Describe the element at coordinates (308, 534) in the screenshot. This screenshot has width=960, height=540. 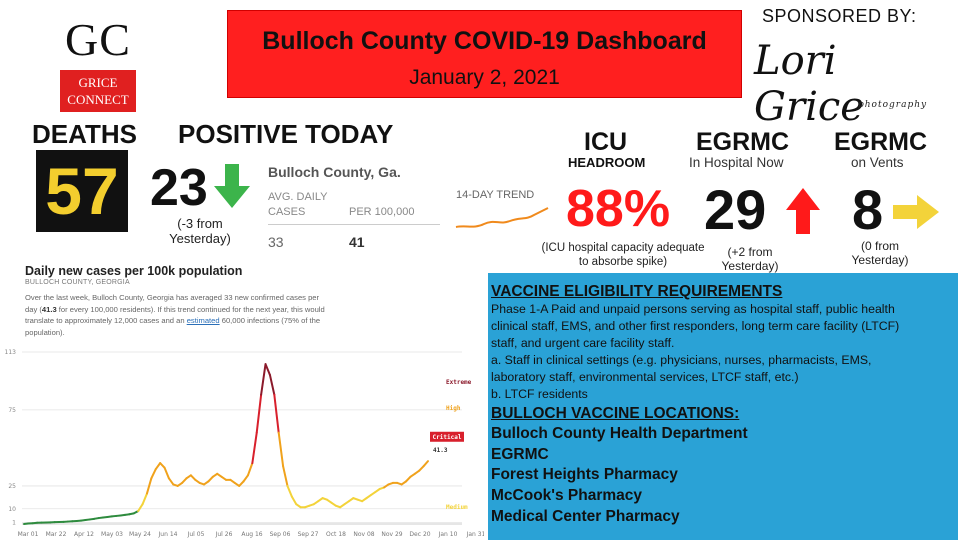
I see `x-tick-label: Sep 27` at that location.